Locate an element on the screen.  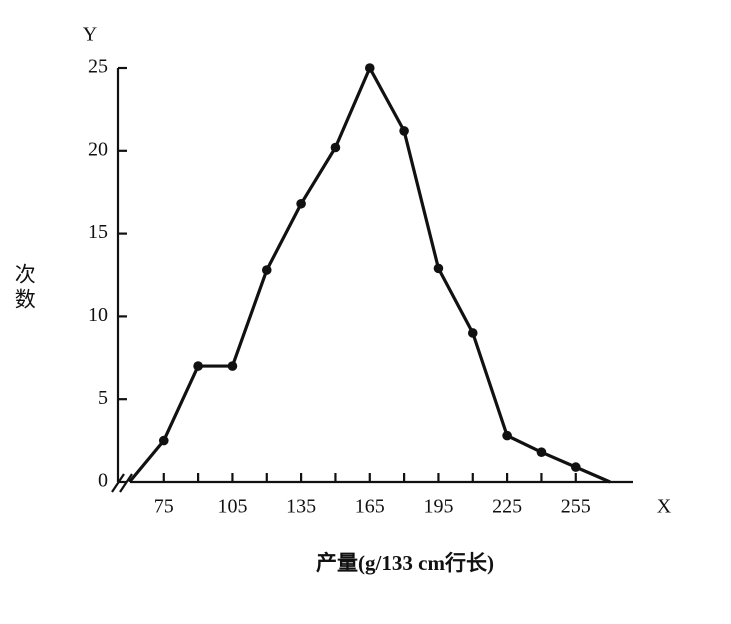
x-tick-label: 135 is located at coordinates (301, 507).